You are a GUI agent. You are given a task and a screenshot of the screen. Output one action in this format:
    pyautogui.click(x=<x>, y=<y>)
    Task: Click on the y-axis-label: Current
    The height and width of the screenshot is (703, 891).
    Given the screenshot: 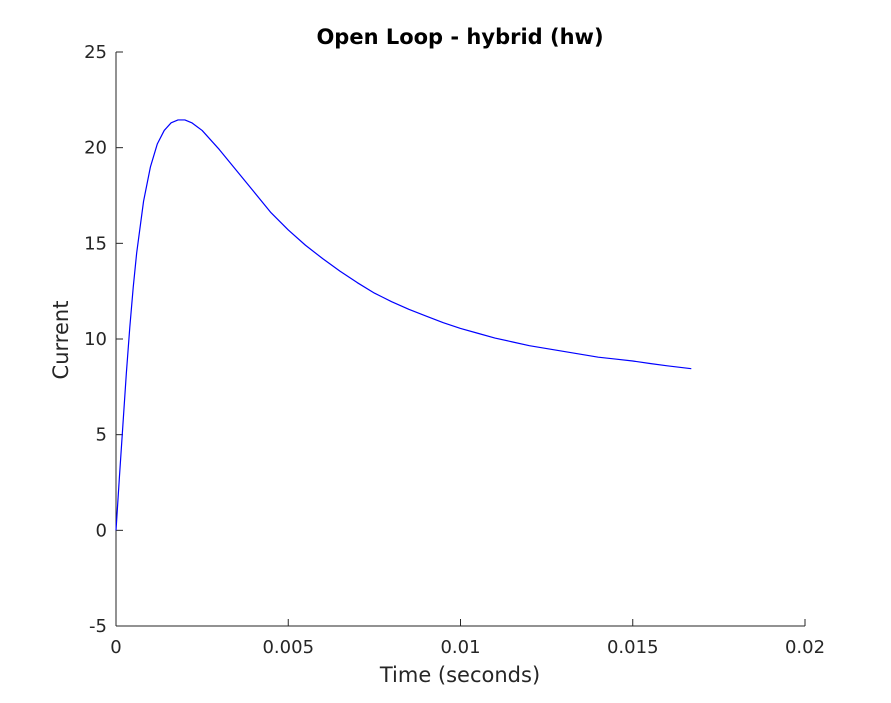 What is the action you would take?
    pyautogui.click(x=61, y=340)
    